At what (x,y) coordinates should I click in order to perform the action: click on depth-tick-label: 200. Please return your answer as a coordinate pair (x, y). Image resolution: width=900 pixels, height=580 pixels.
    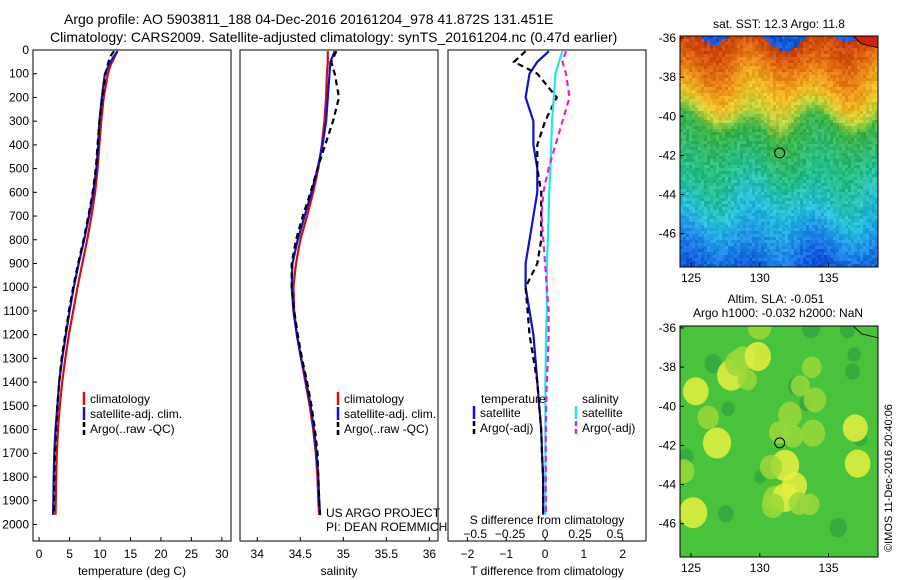
    Looking at the image, I should click on (19, 97).